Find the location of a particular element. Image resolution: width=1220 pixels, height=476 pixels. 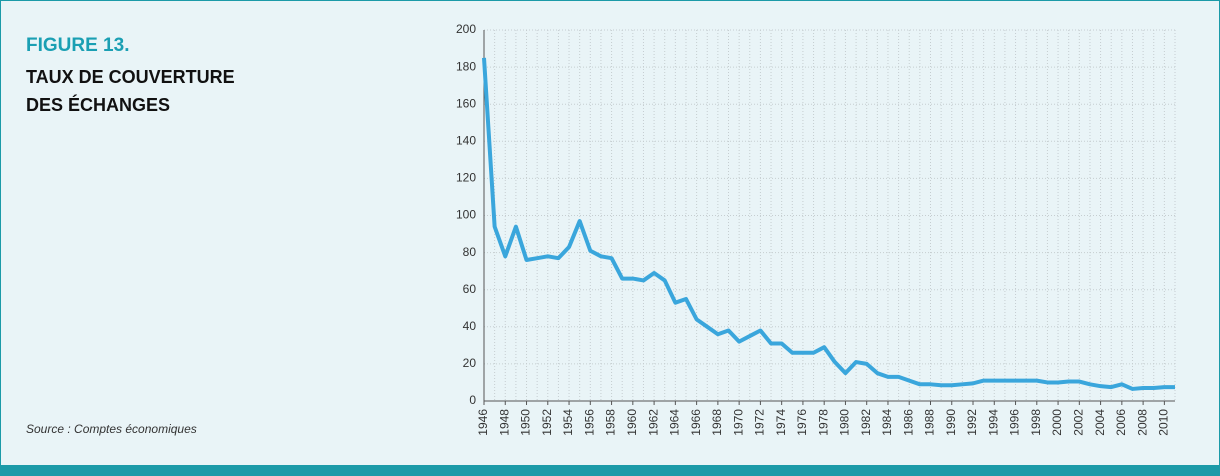

x-tick-label: 1990 is located at coordinates (951, 422).